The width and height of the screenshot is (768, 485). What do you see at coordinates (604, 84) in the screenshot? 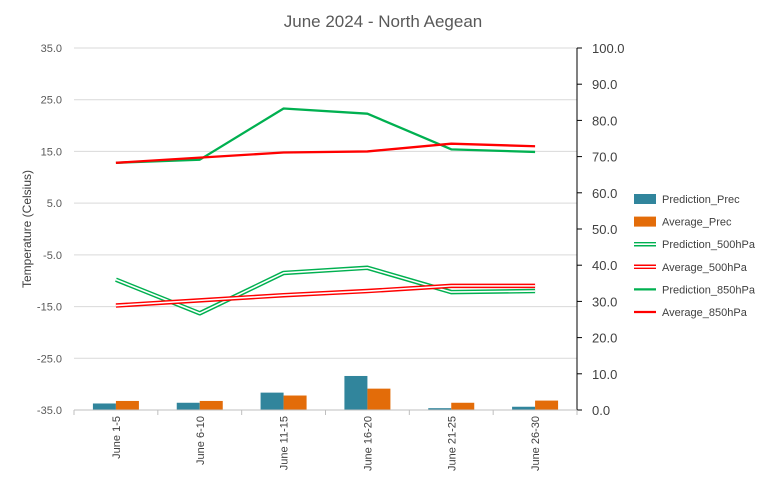
I see `right-tick-label: 90.0` at bounding box center [604, 84].